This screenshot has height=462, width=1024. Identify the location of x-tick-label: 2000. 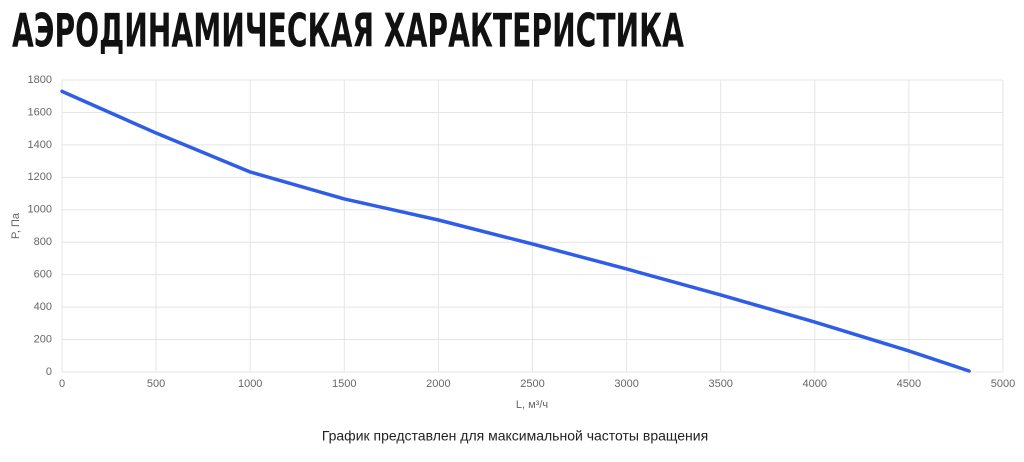
(438, 384).